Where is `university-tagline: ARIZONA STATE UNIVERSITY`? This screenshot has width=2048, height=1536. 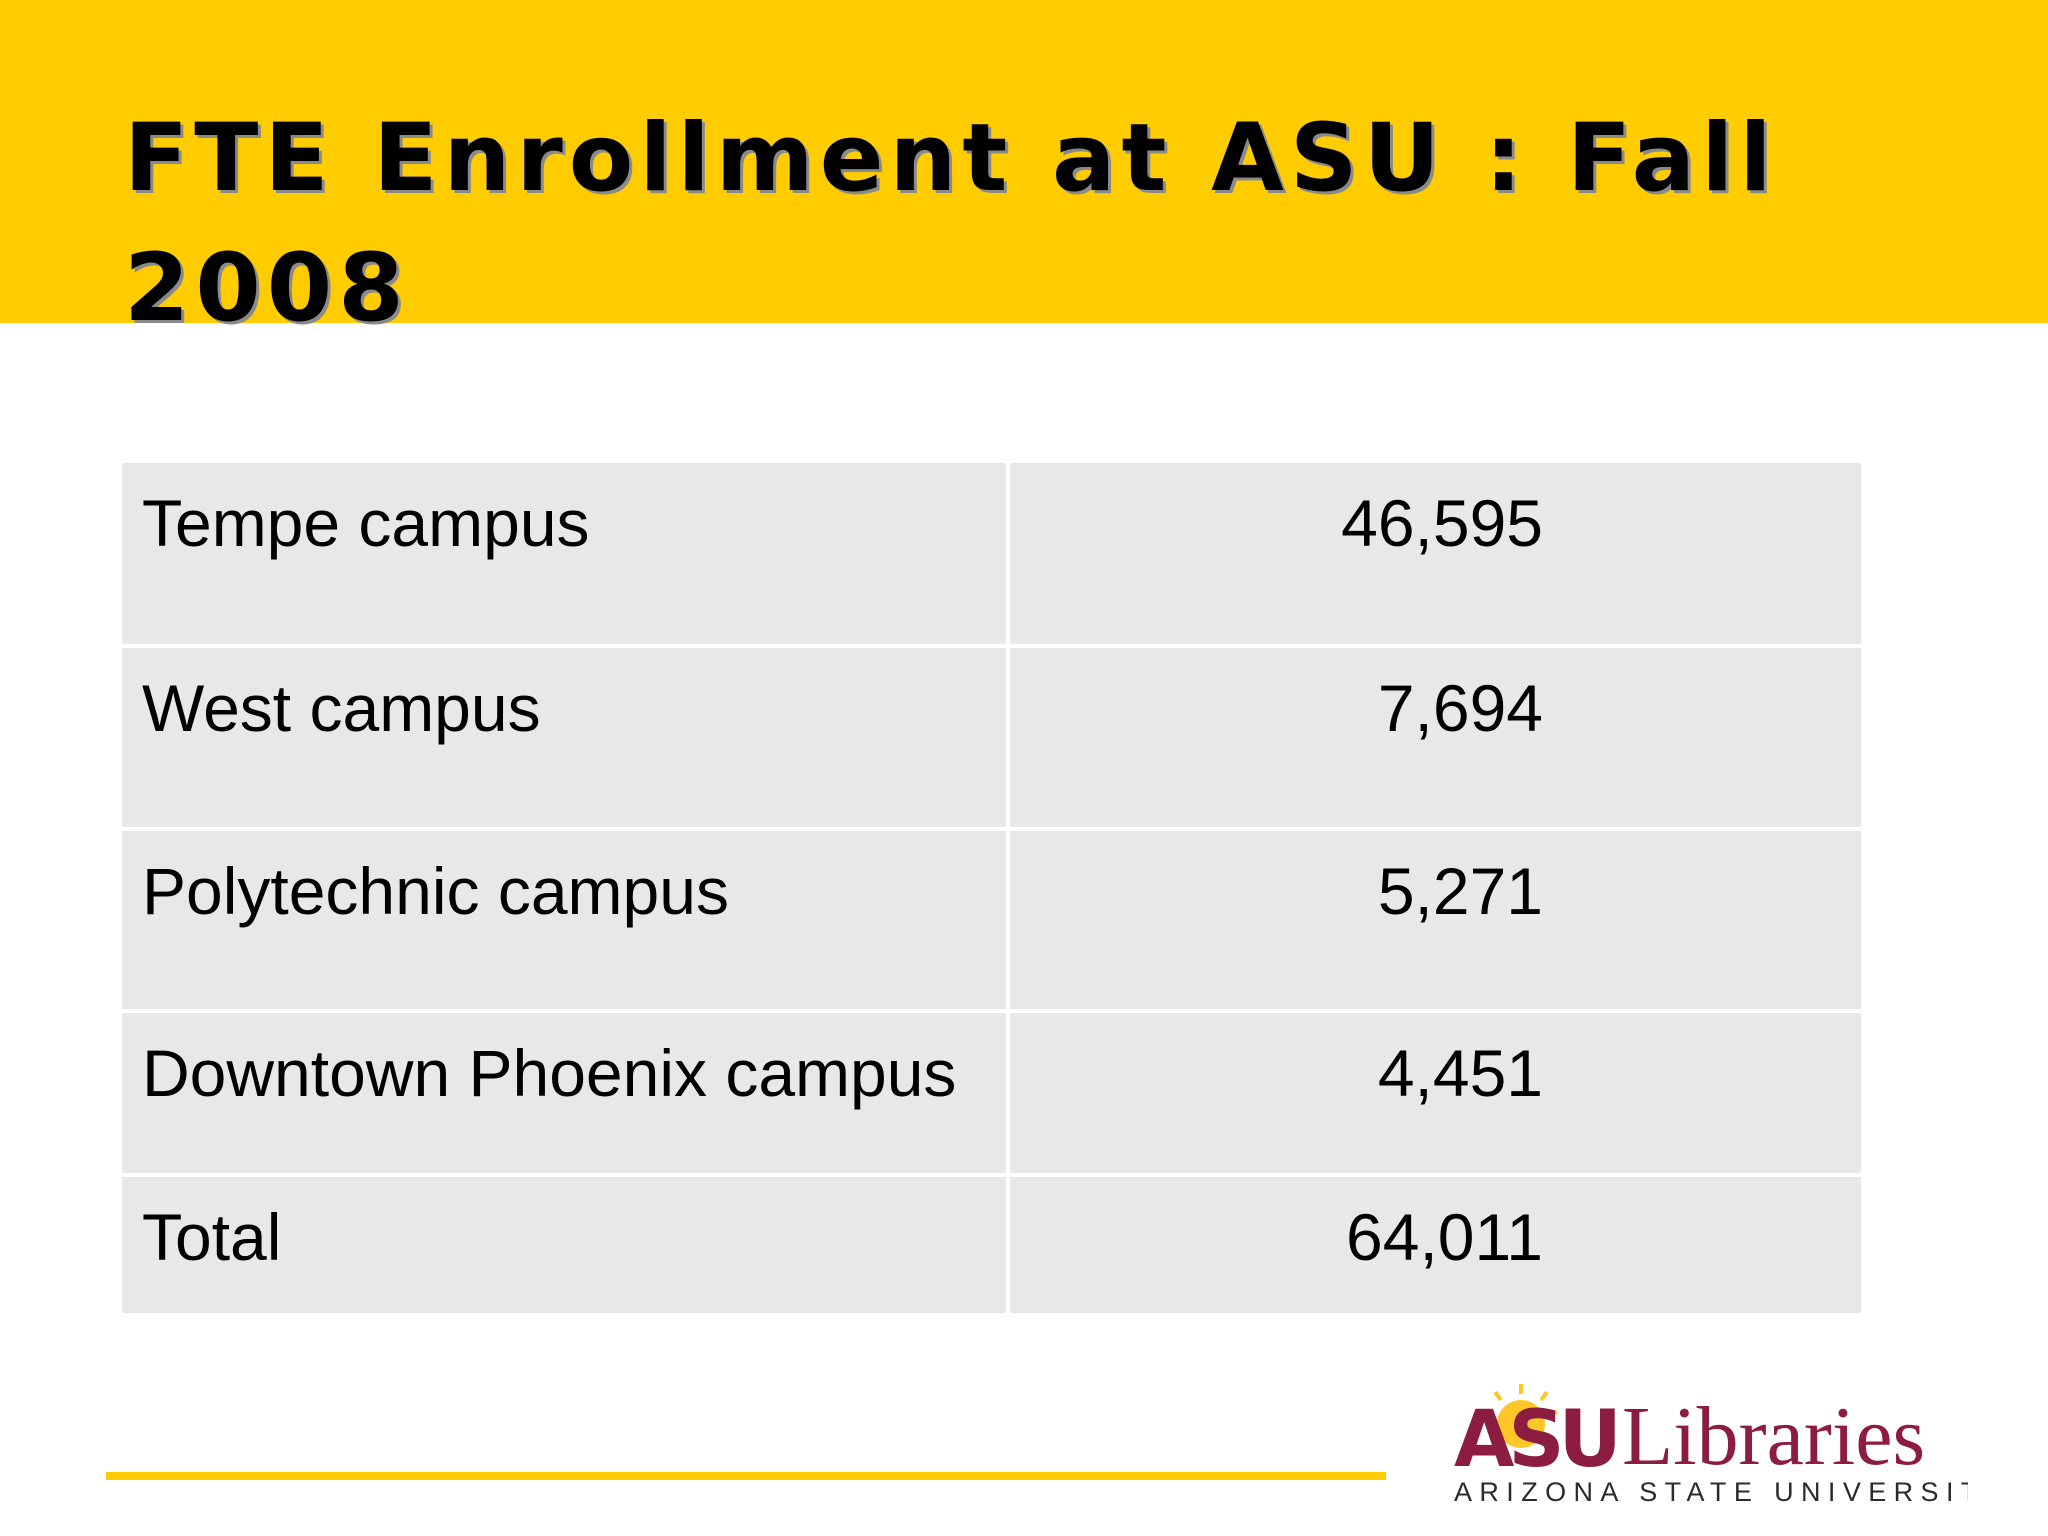
university-tagline: ARIZONA STATE UNIVERSITY is located at coordinates (1711, 1492).